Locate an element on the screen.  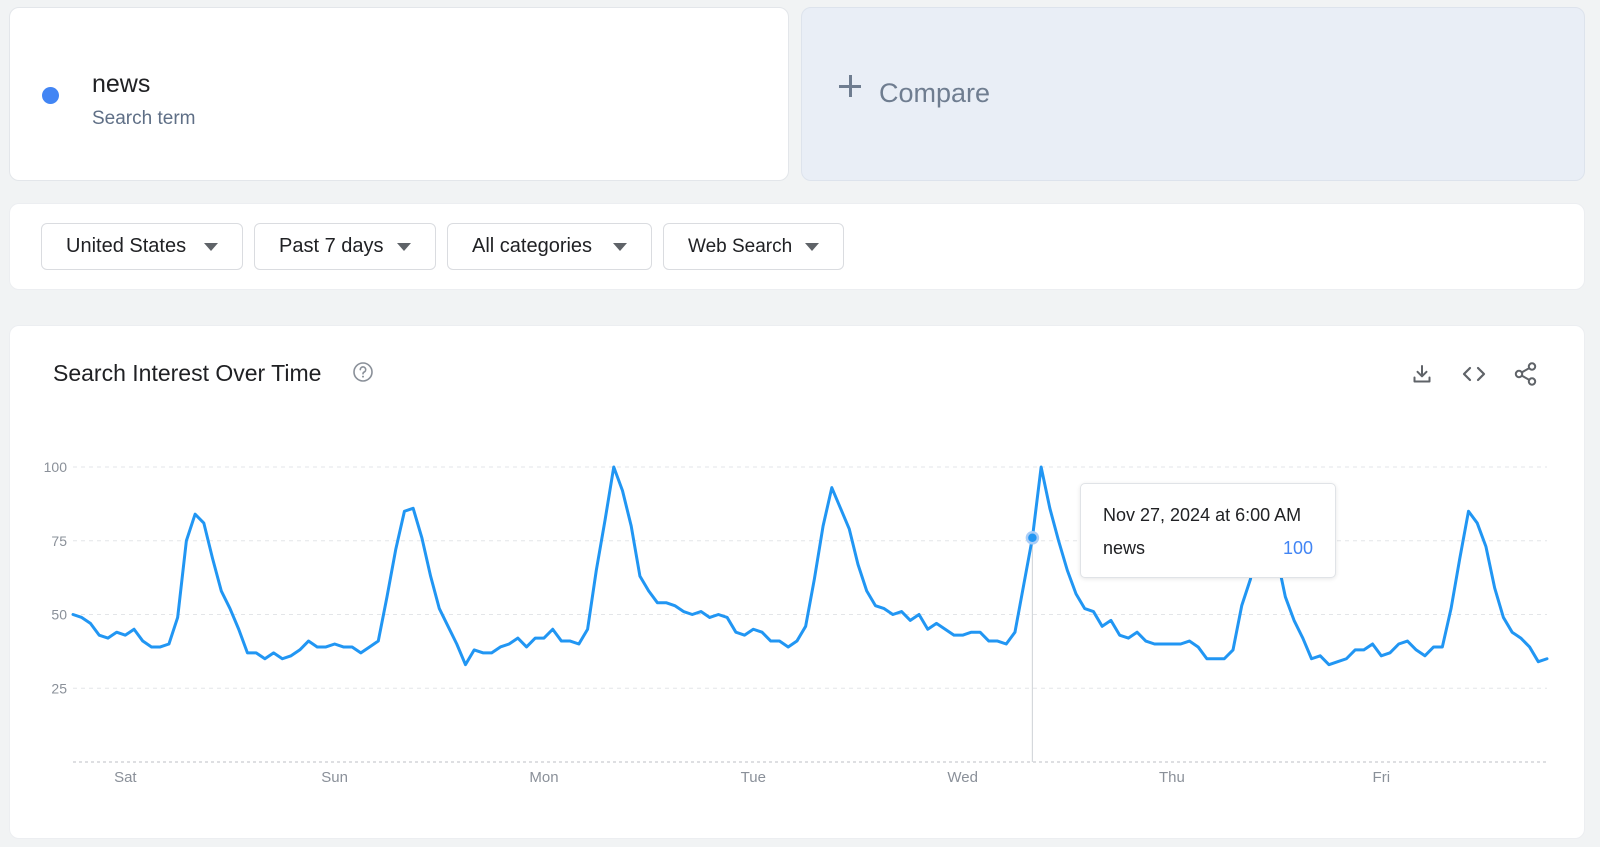
search-term-name: news is located at coordinates (121, 84).